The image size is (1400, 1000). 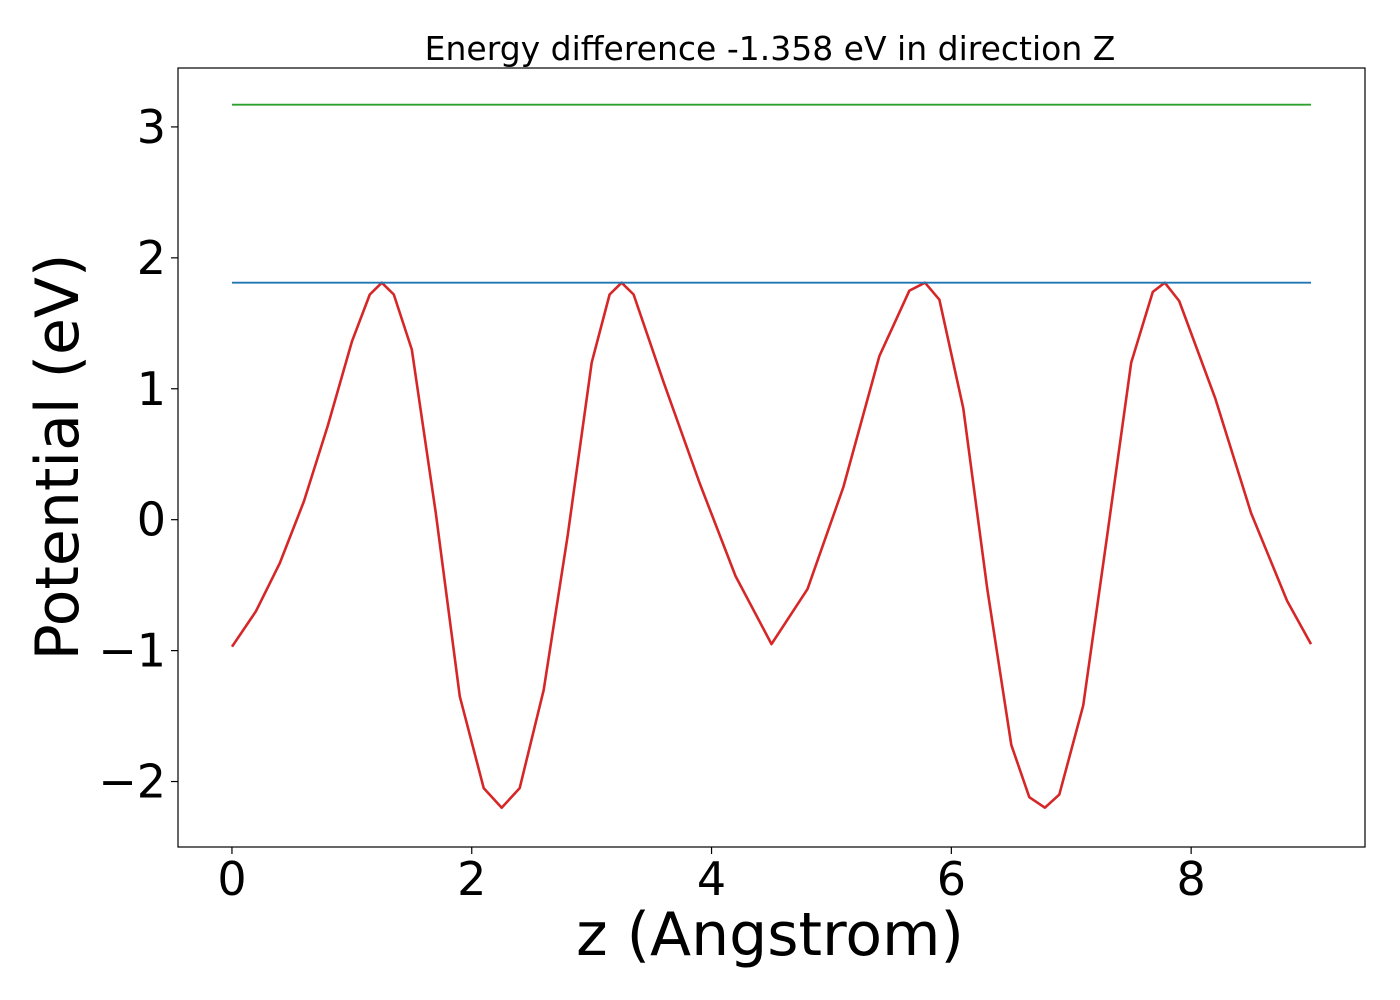 I want to click on x-tick-label: 4, so click(x=711, y=879).